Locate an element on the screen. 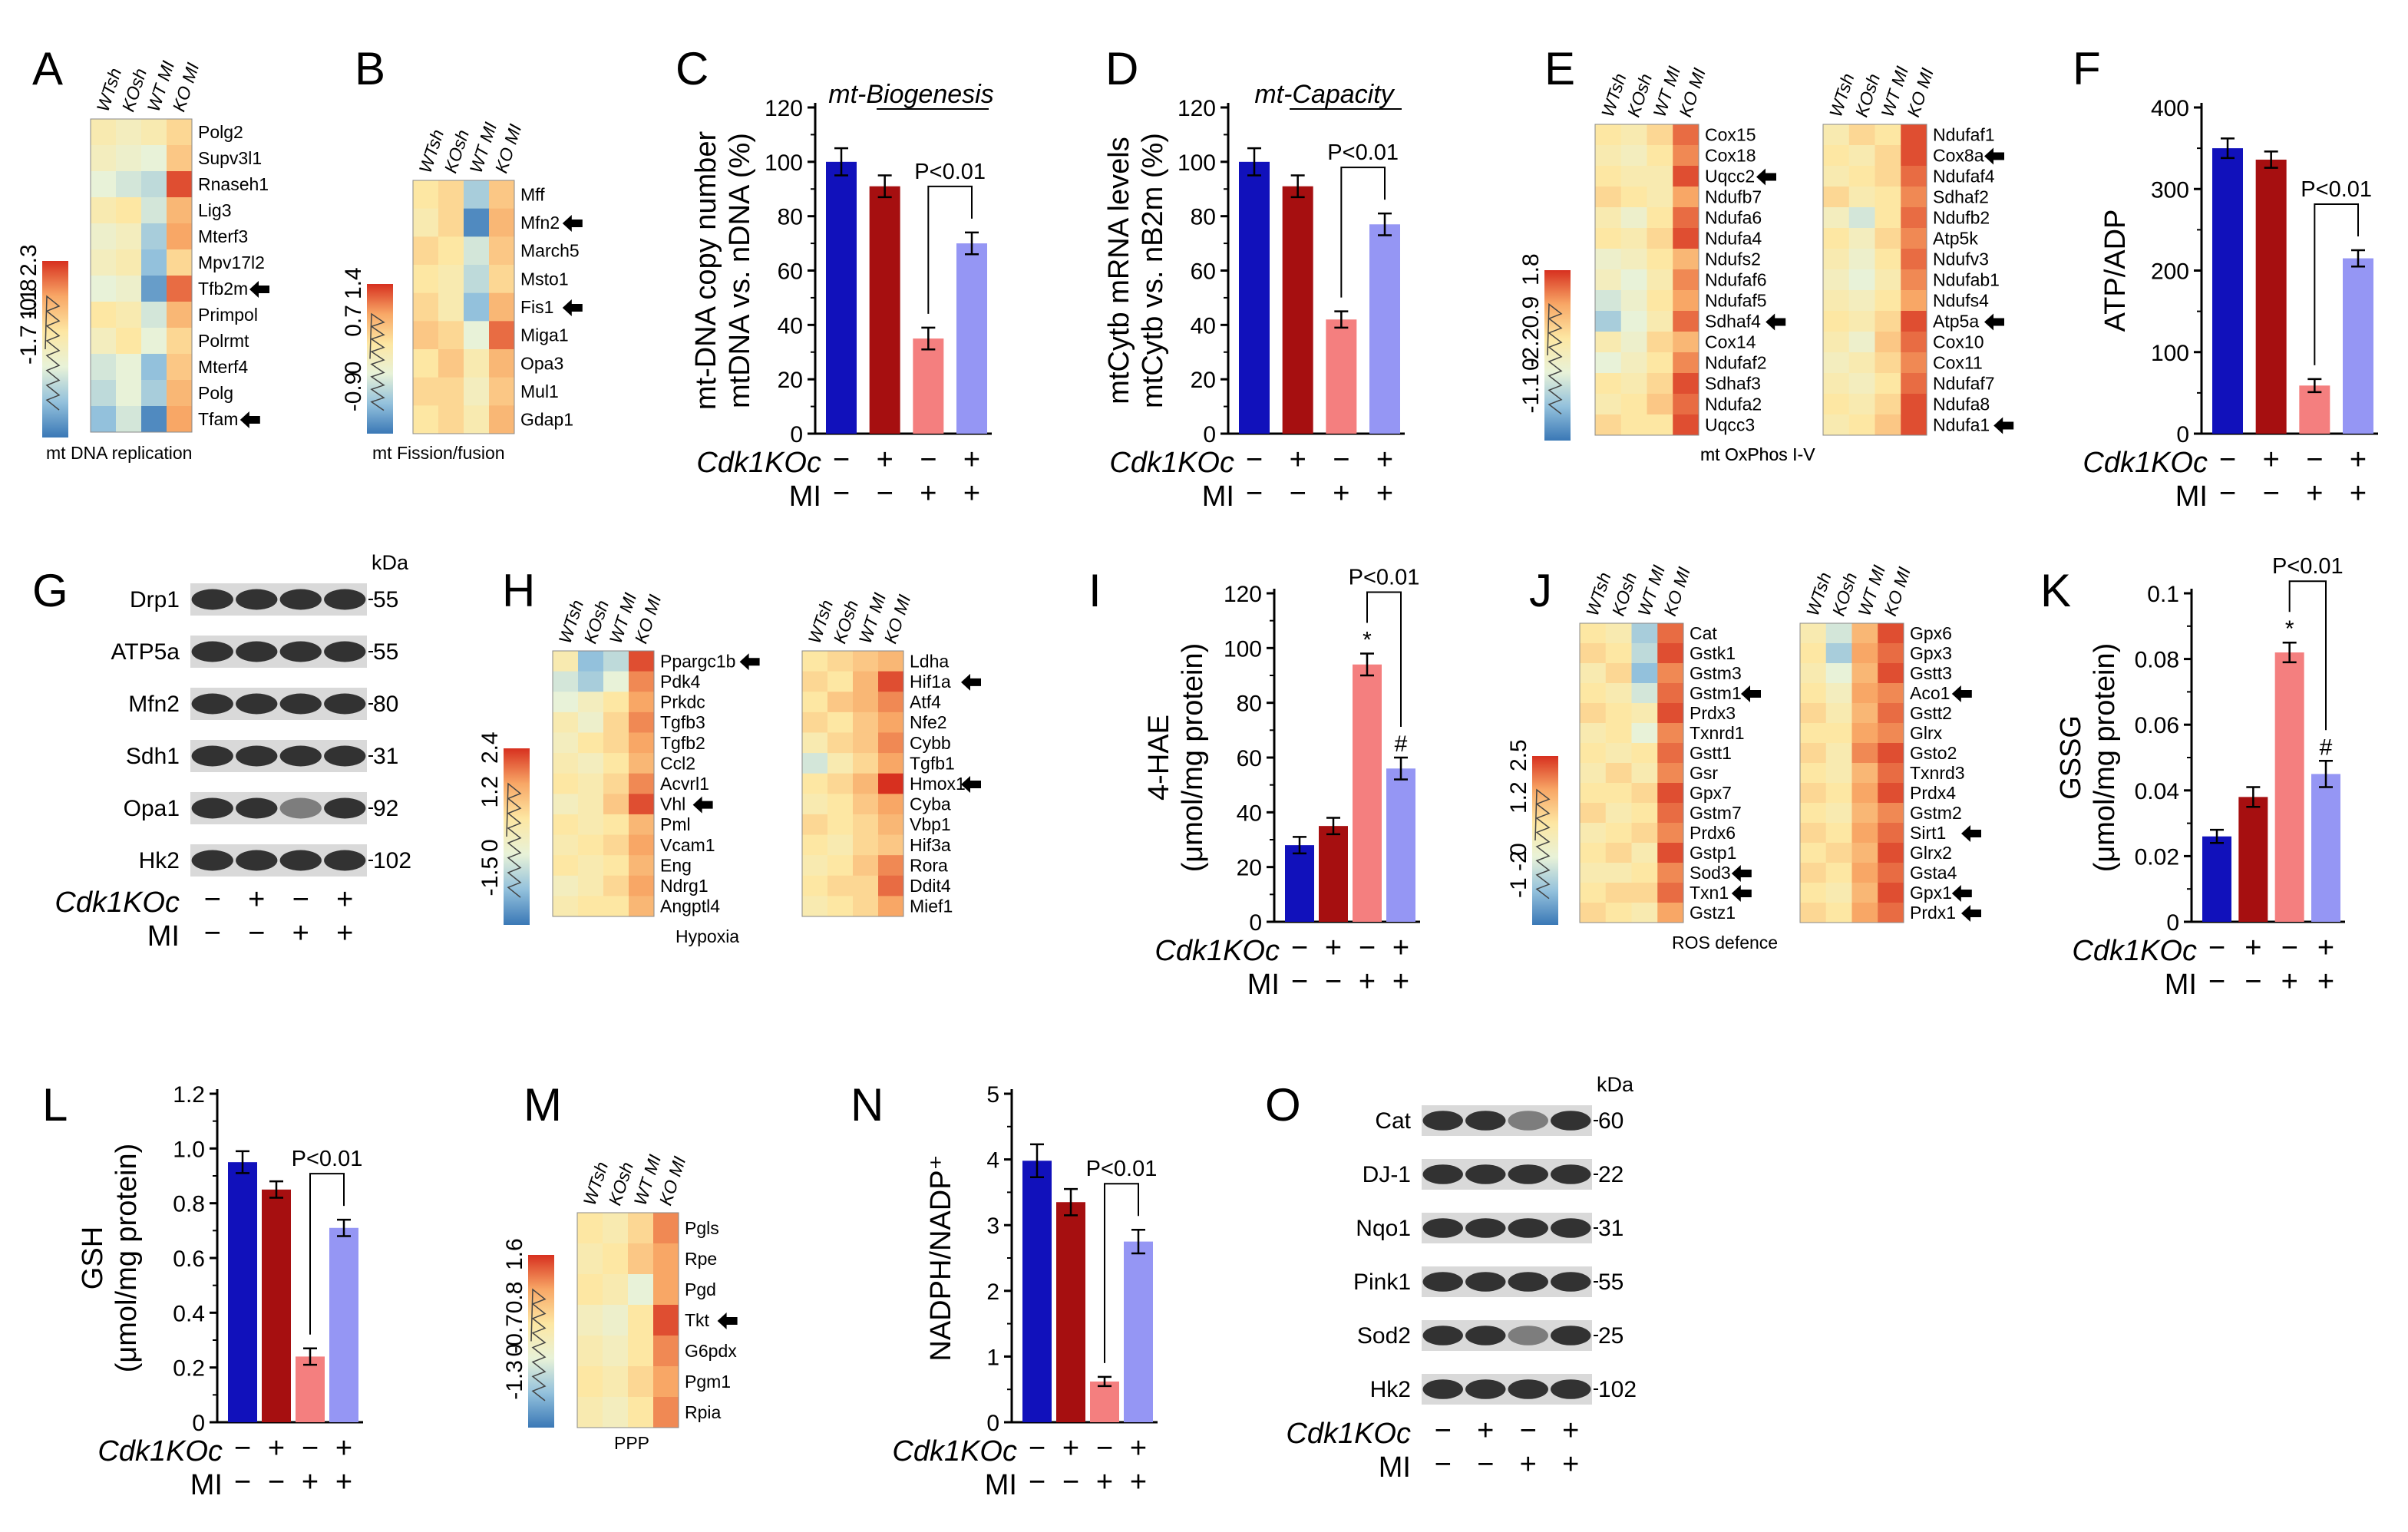 This screenshot has width=2408, height=1532. bar is located at coordinates (1400, 845).